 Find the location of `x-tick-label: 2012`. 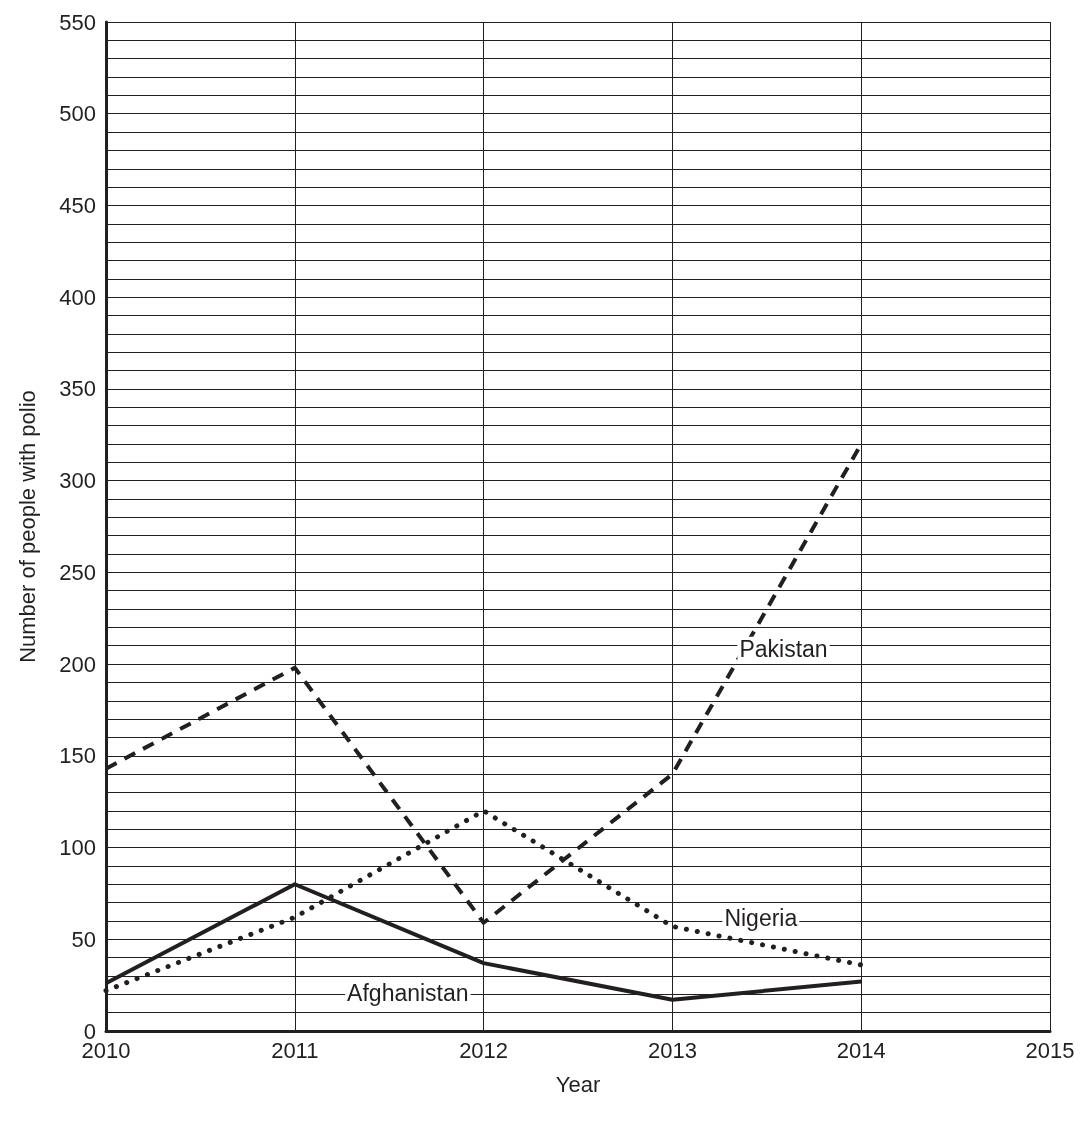

x-tick-label: 2012 is located at coordinates (484, 1050).